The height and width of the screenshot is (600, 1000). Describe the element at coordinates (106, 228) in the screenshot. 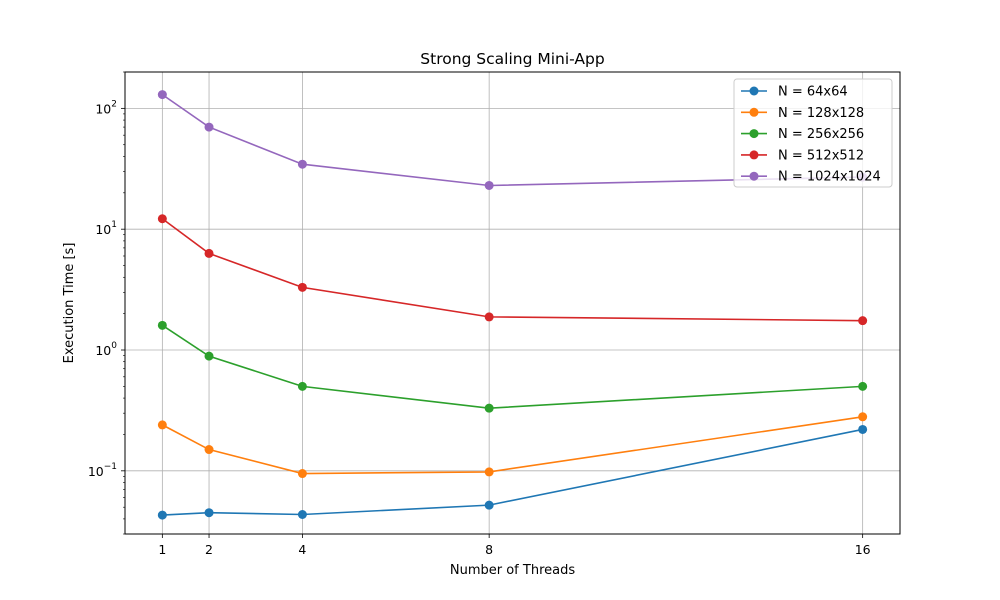

I see `y-tick-label: 10¹` at that location.